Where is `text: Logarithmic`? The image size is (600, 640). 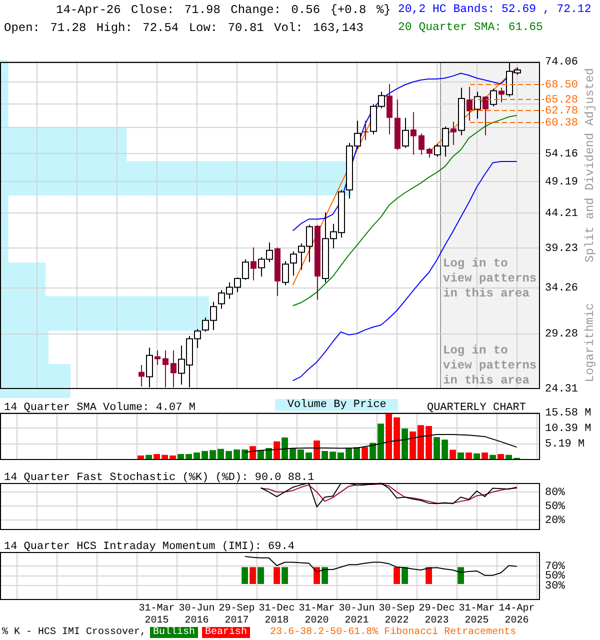
text: Logarithmic is located at coordinates (590, 343).